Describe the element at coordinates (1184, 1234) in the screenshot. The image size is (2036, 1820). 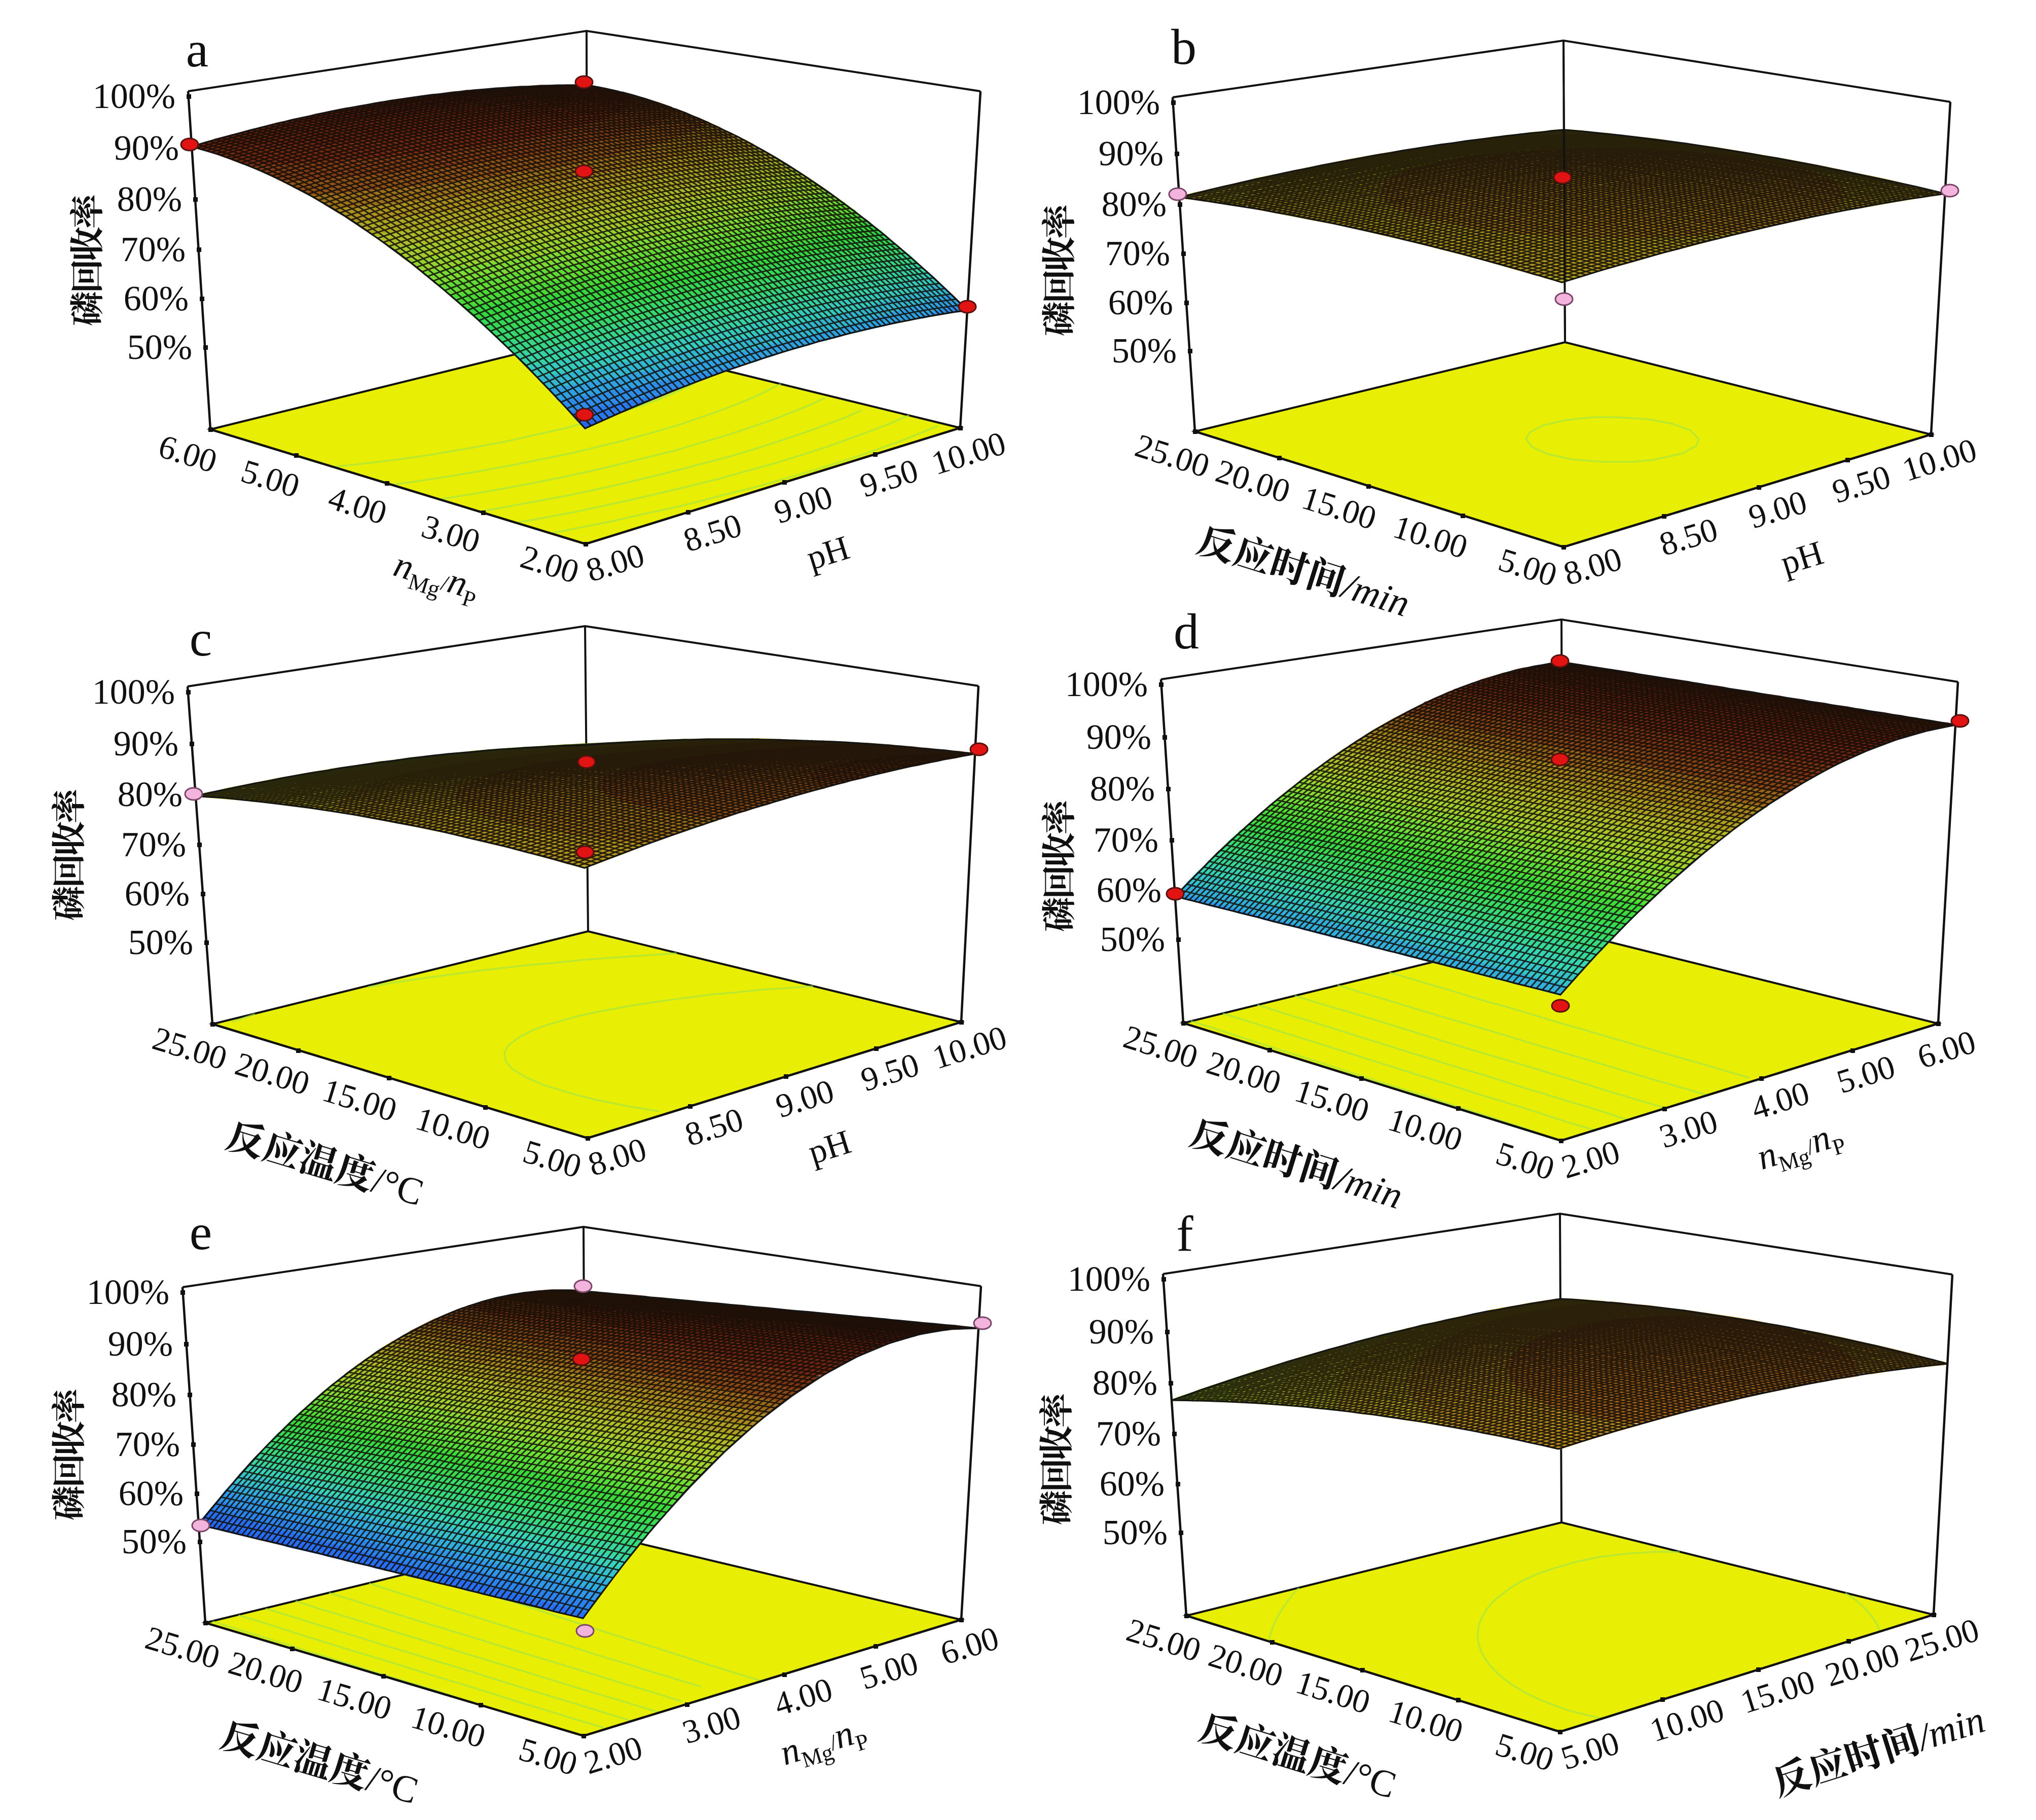
I see `svg-text: f` at that location.